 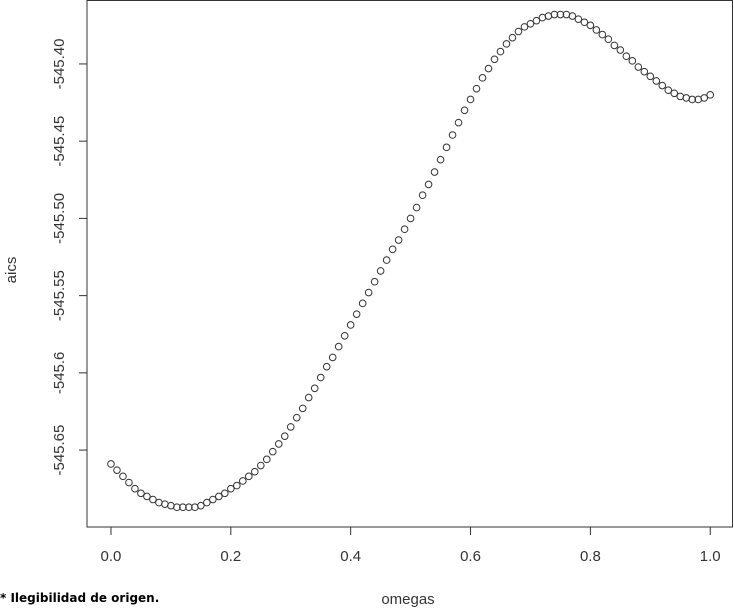 I want to click on x-tick-label: 0.6, so click(x=470, y=556).